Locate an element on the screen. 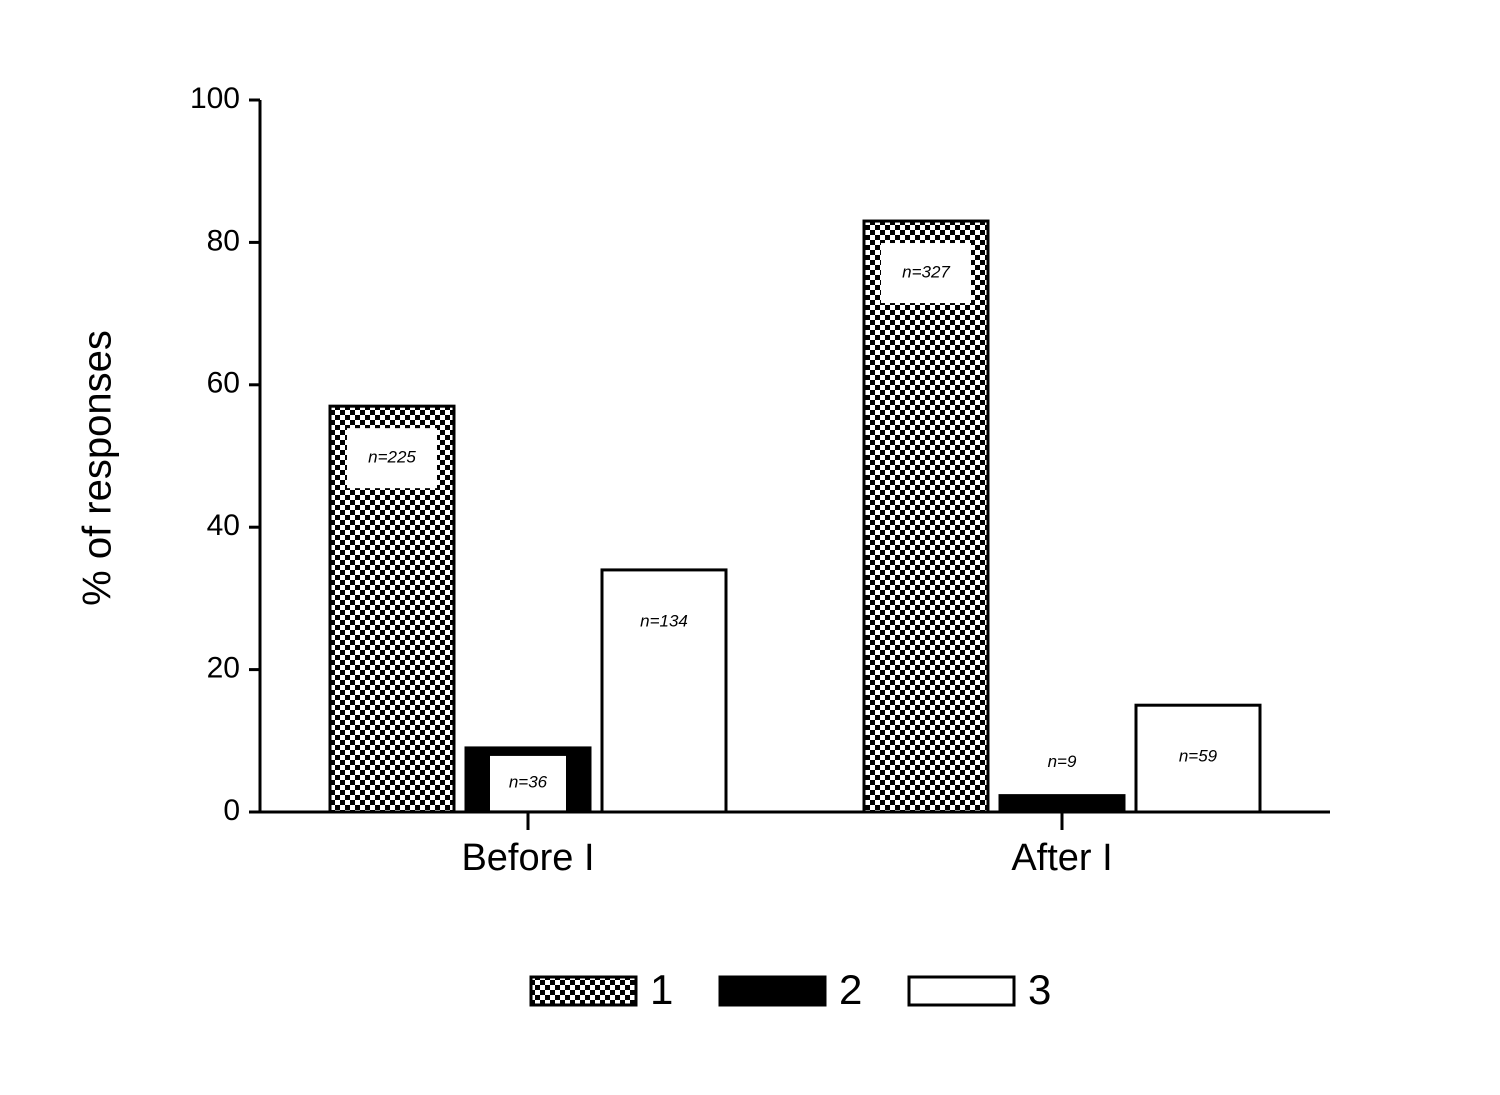  x-tick-label: Before I is located at coordinates (527, 858).